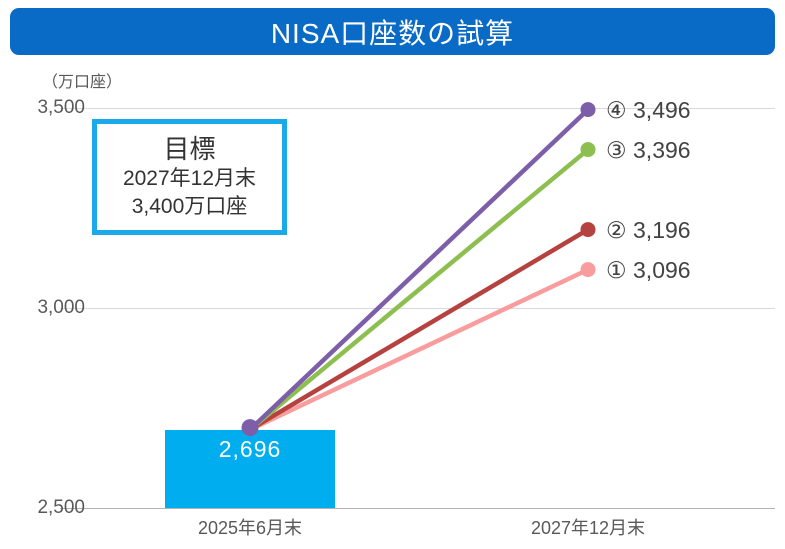 This screenshot has height=549, width=785. I want to click on chart-title: NISA口座数の試算, so click(392, 33).